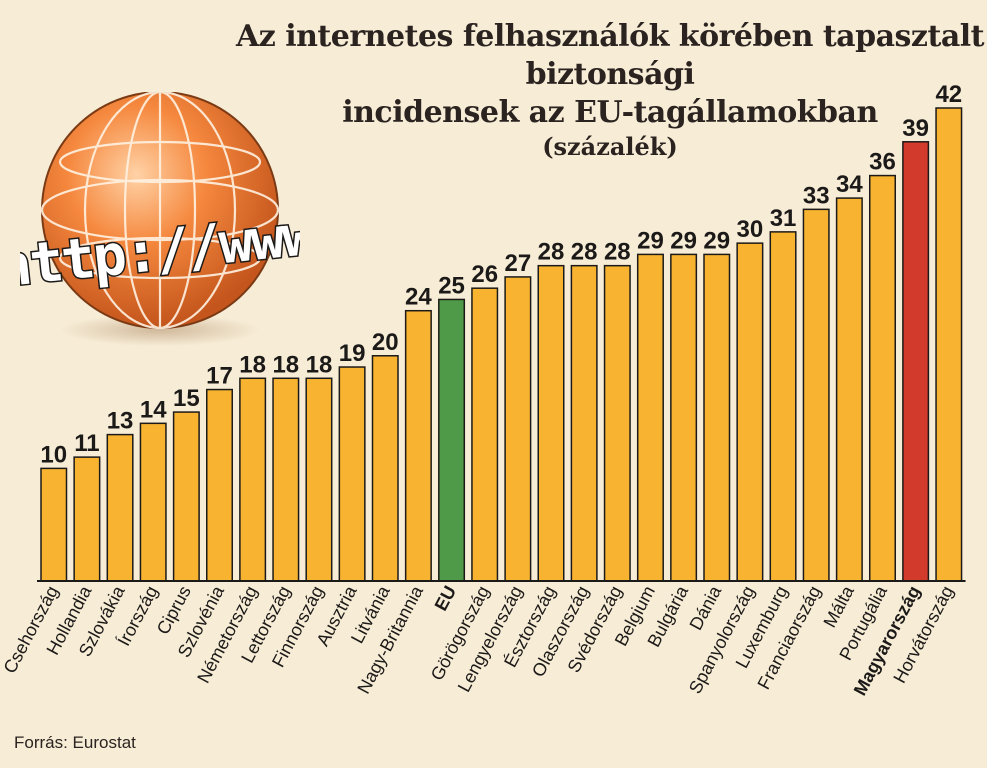 The height and width of the screenshot is (768, 987). I want to click on value-label-19: 29, so click(683, 240).